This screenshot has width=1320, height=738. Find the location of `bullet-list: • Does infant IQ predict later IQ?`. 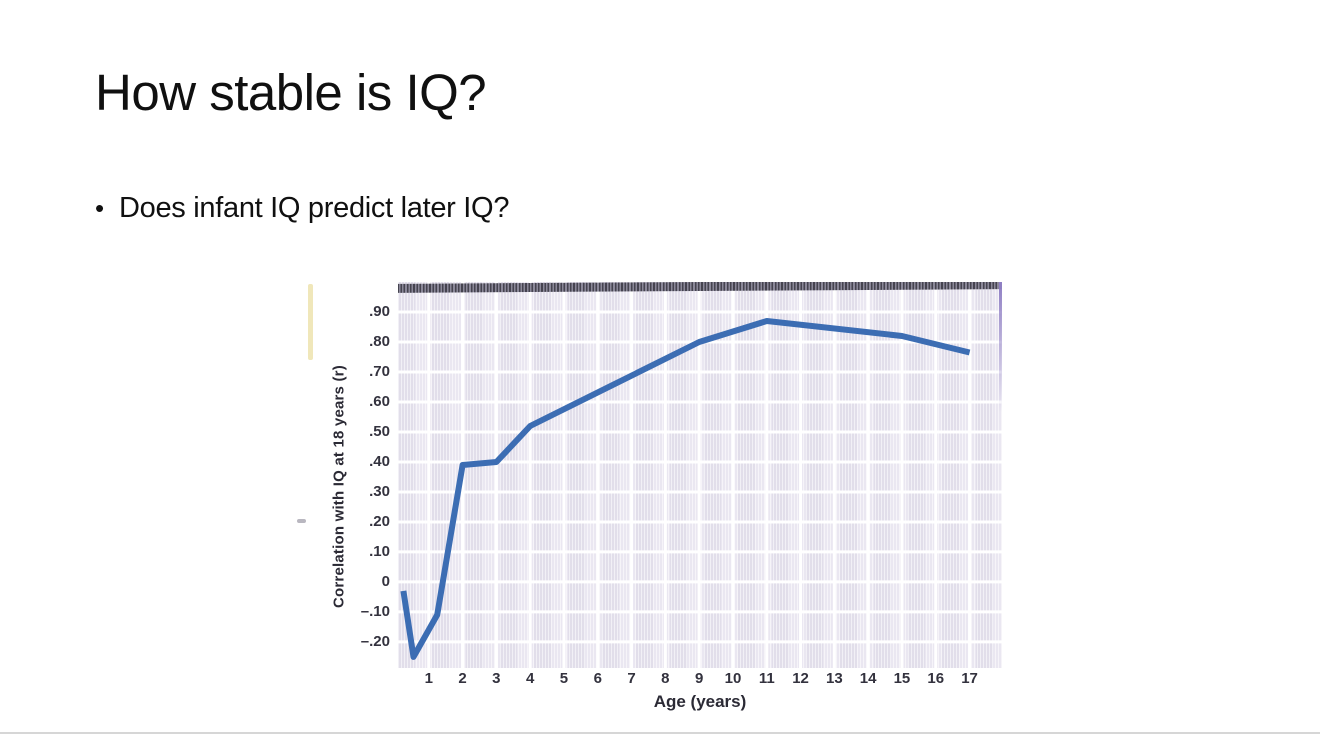

bullet-list: • Does infant IQ predict later IQ? is located at coordinates (302, 208).